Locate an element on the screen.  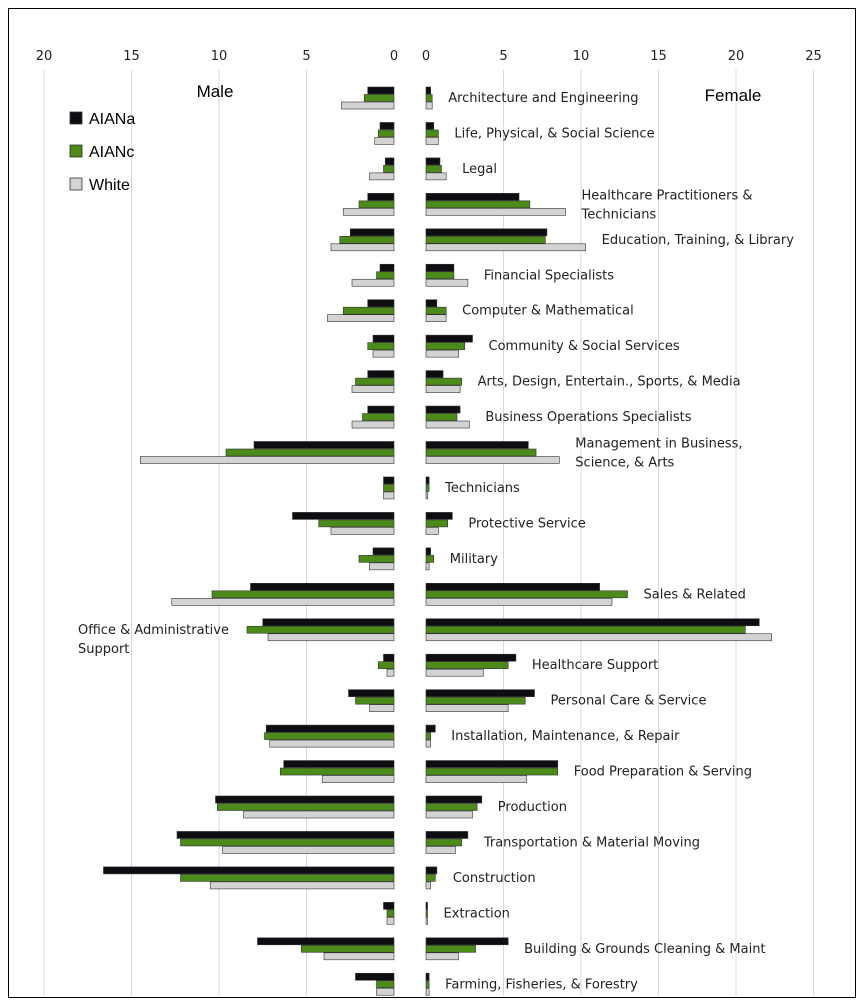
male-tick-label: 15 is located at coordinates (131, 56).